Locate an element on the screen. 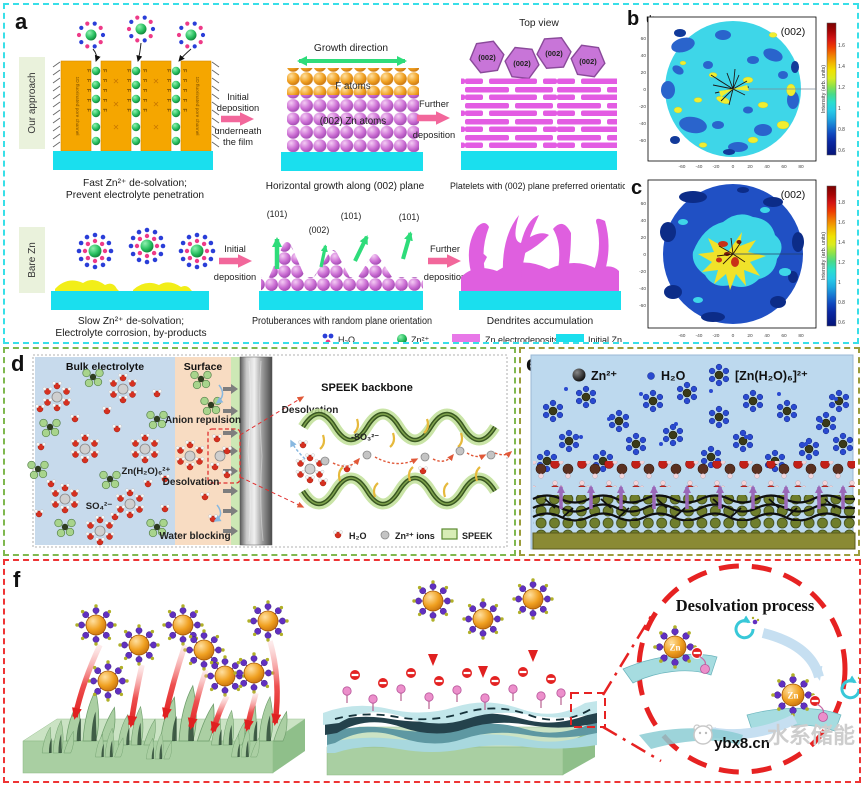 The image size is (865, 786). colorbar-label: Intensity (arb. units) is located at coordinates (824, 89).